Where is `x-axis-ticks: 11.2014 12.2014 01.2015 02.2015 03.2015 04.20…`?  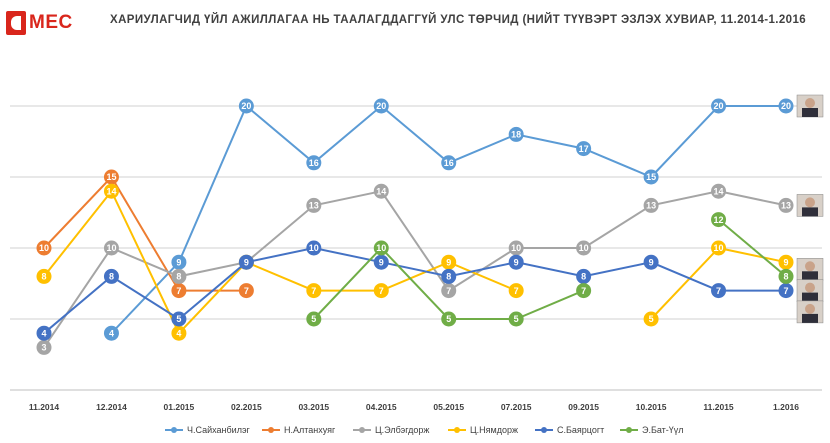
x-axis-ticks: 11.2014 12.2014 01.2015 02.2015 03.2015 04.20… is located at coordinates (414, 407).